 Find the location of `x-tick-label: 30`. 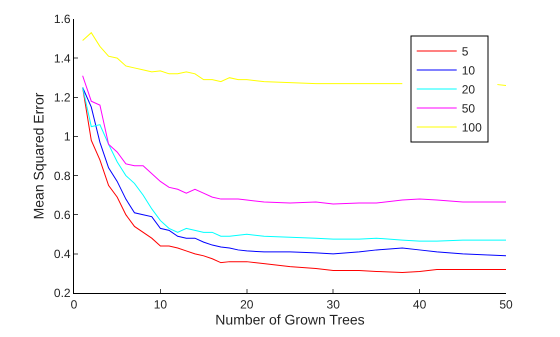

x-tick-label: 30 is located at coordinates (333, 304).